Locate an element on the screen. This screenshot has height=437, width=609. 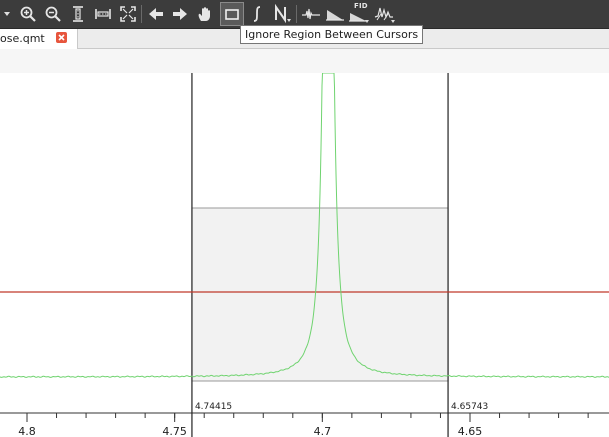
x-tick-label: 4.7 is located at coordinates (323, 431).